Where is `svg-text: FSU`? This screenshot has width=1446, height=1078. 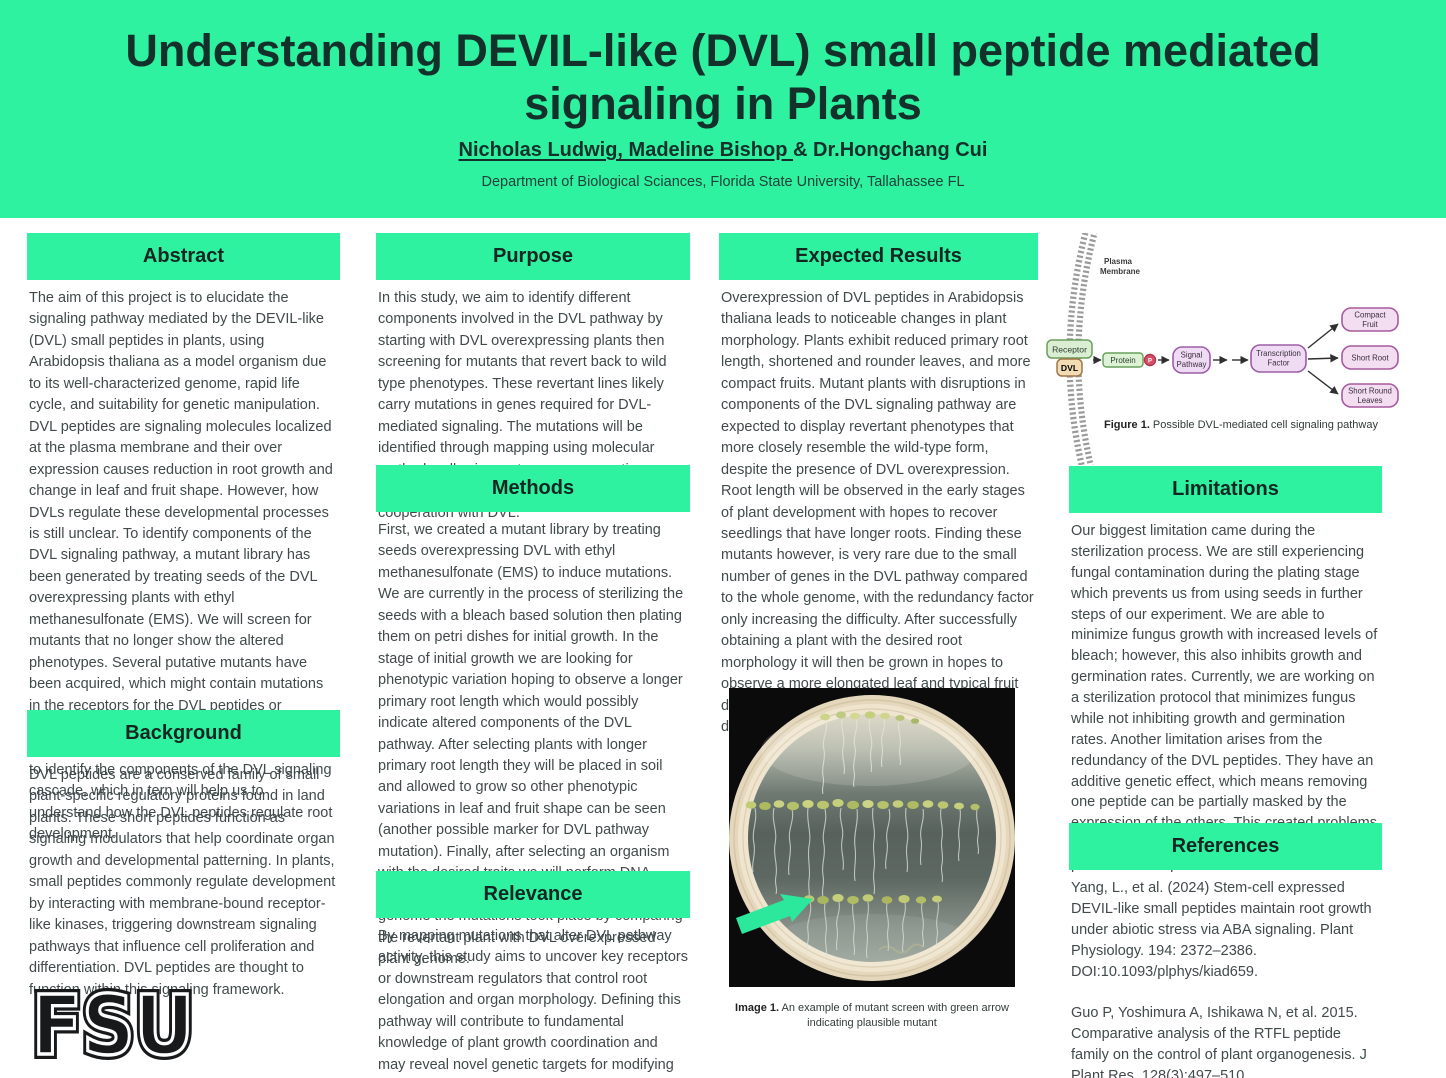
svg-text: FSU is located at coordinates (113, 1026).